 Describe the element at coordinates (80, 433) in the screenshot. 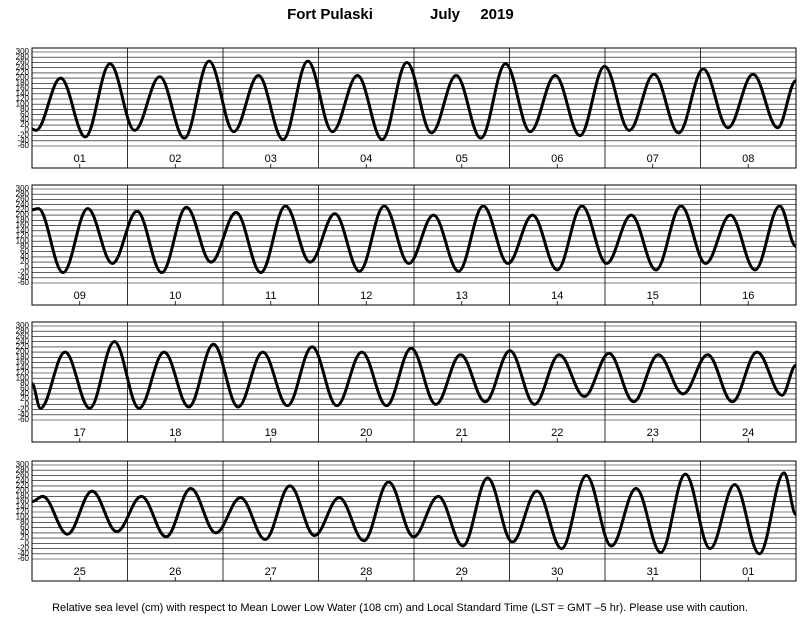

I see `day-label: 17` at that location.